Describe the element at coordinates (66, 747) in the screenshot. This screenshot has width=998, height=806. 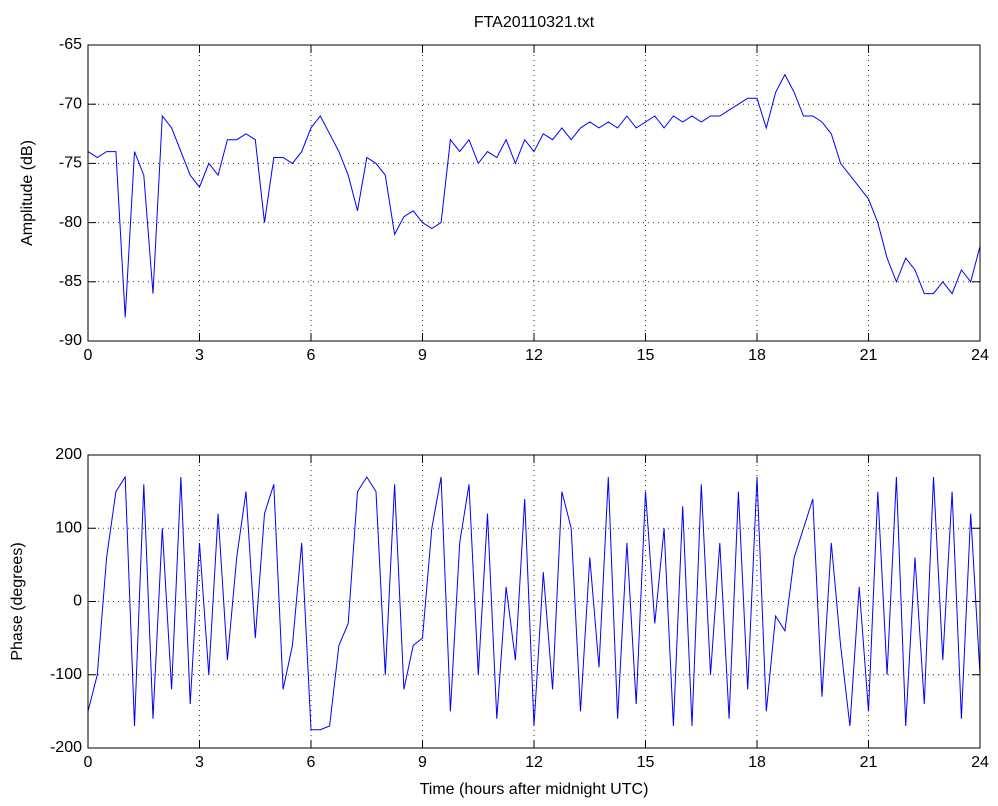
I see `y-tick-label: -200` at that location.